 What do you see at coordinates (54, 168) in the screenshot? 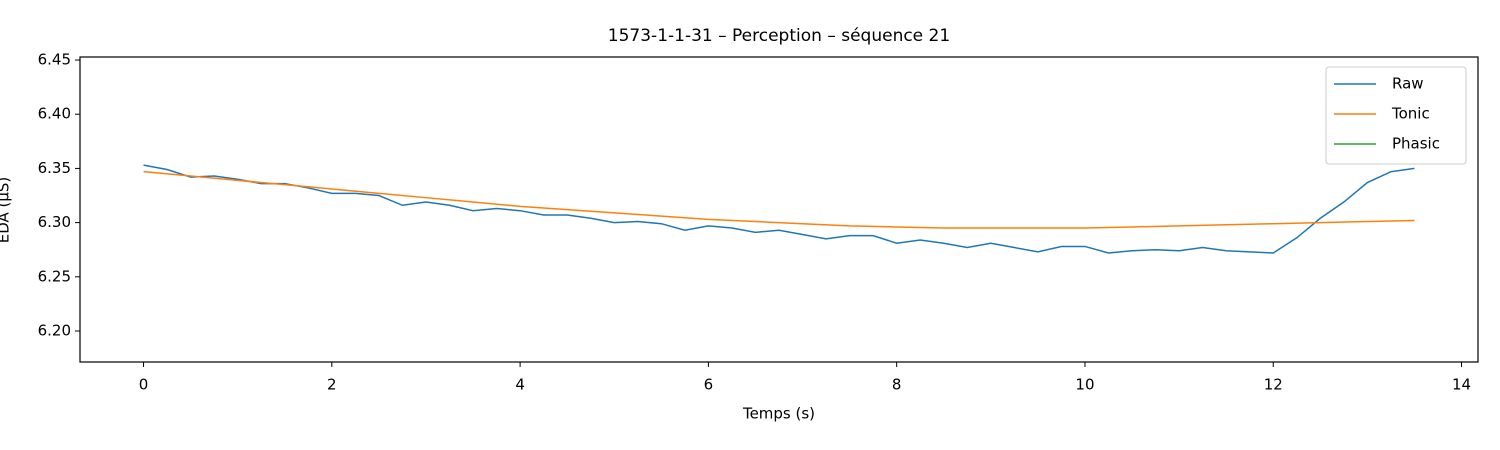
I see `y-tick-label: 6.35` at bounding box center [54, 168].